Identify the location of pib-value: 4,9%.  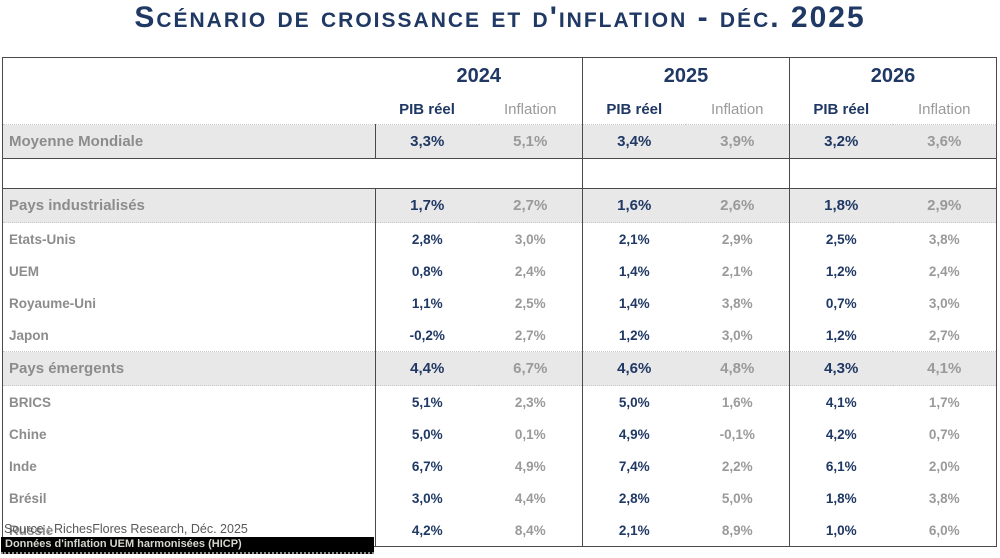
(634, 434).